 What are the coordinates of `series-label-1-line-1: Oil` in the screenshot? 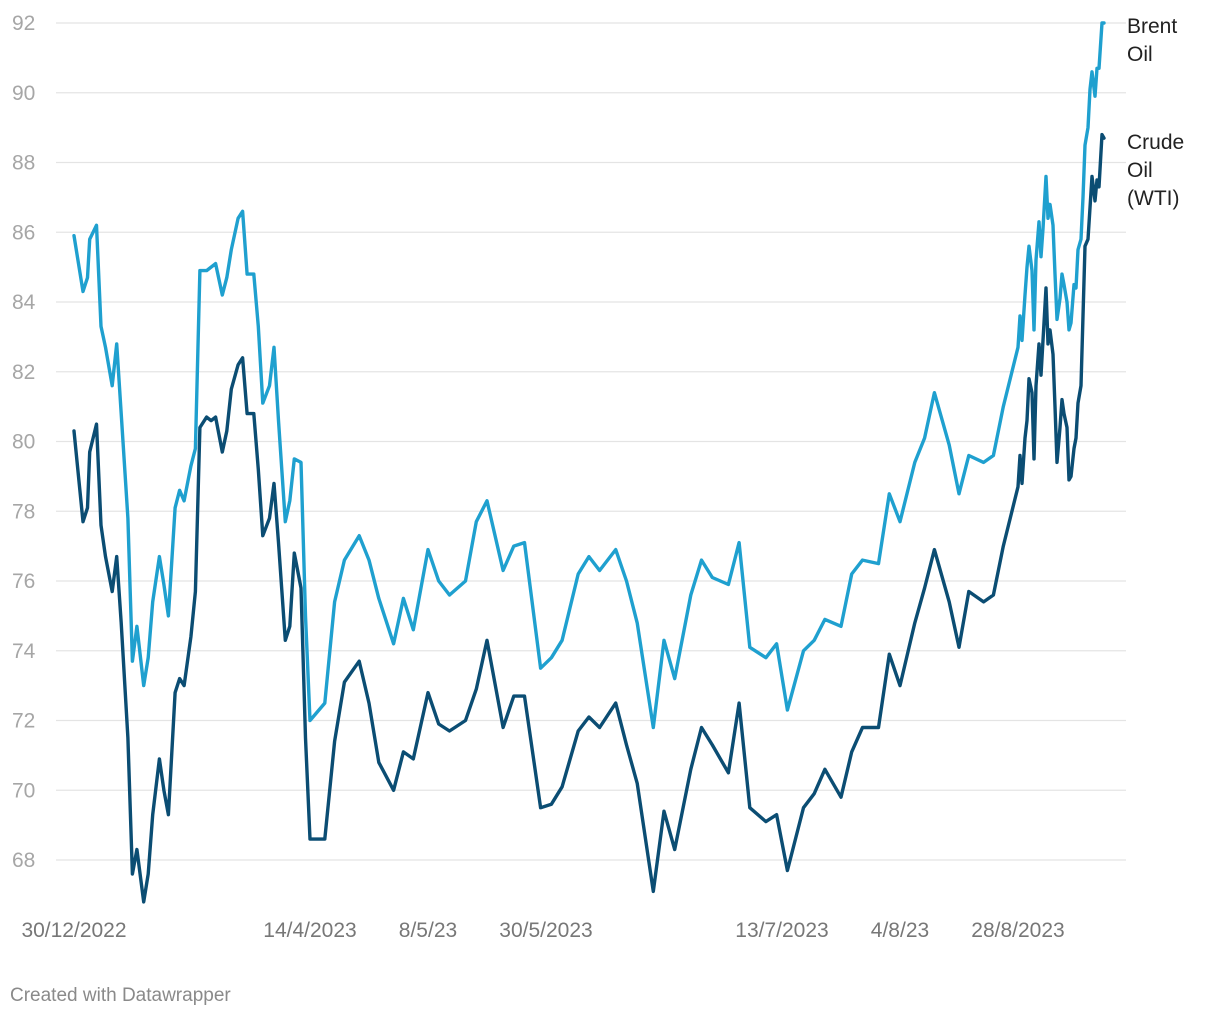 It's located at (1140, 170).